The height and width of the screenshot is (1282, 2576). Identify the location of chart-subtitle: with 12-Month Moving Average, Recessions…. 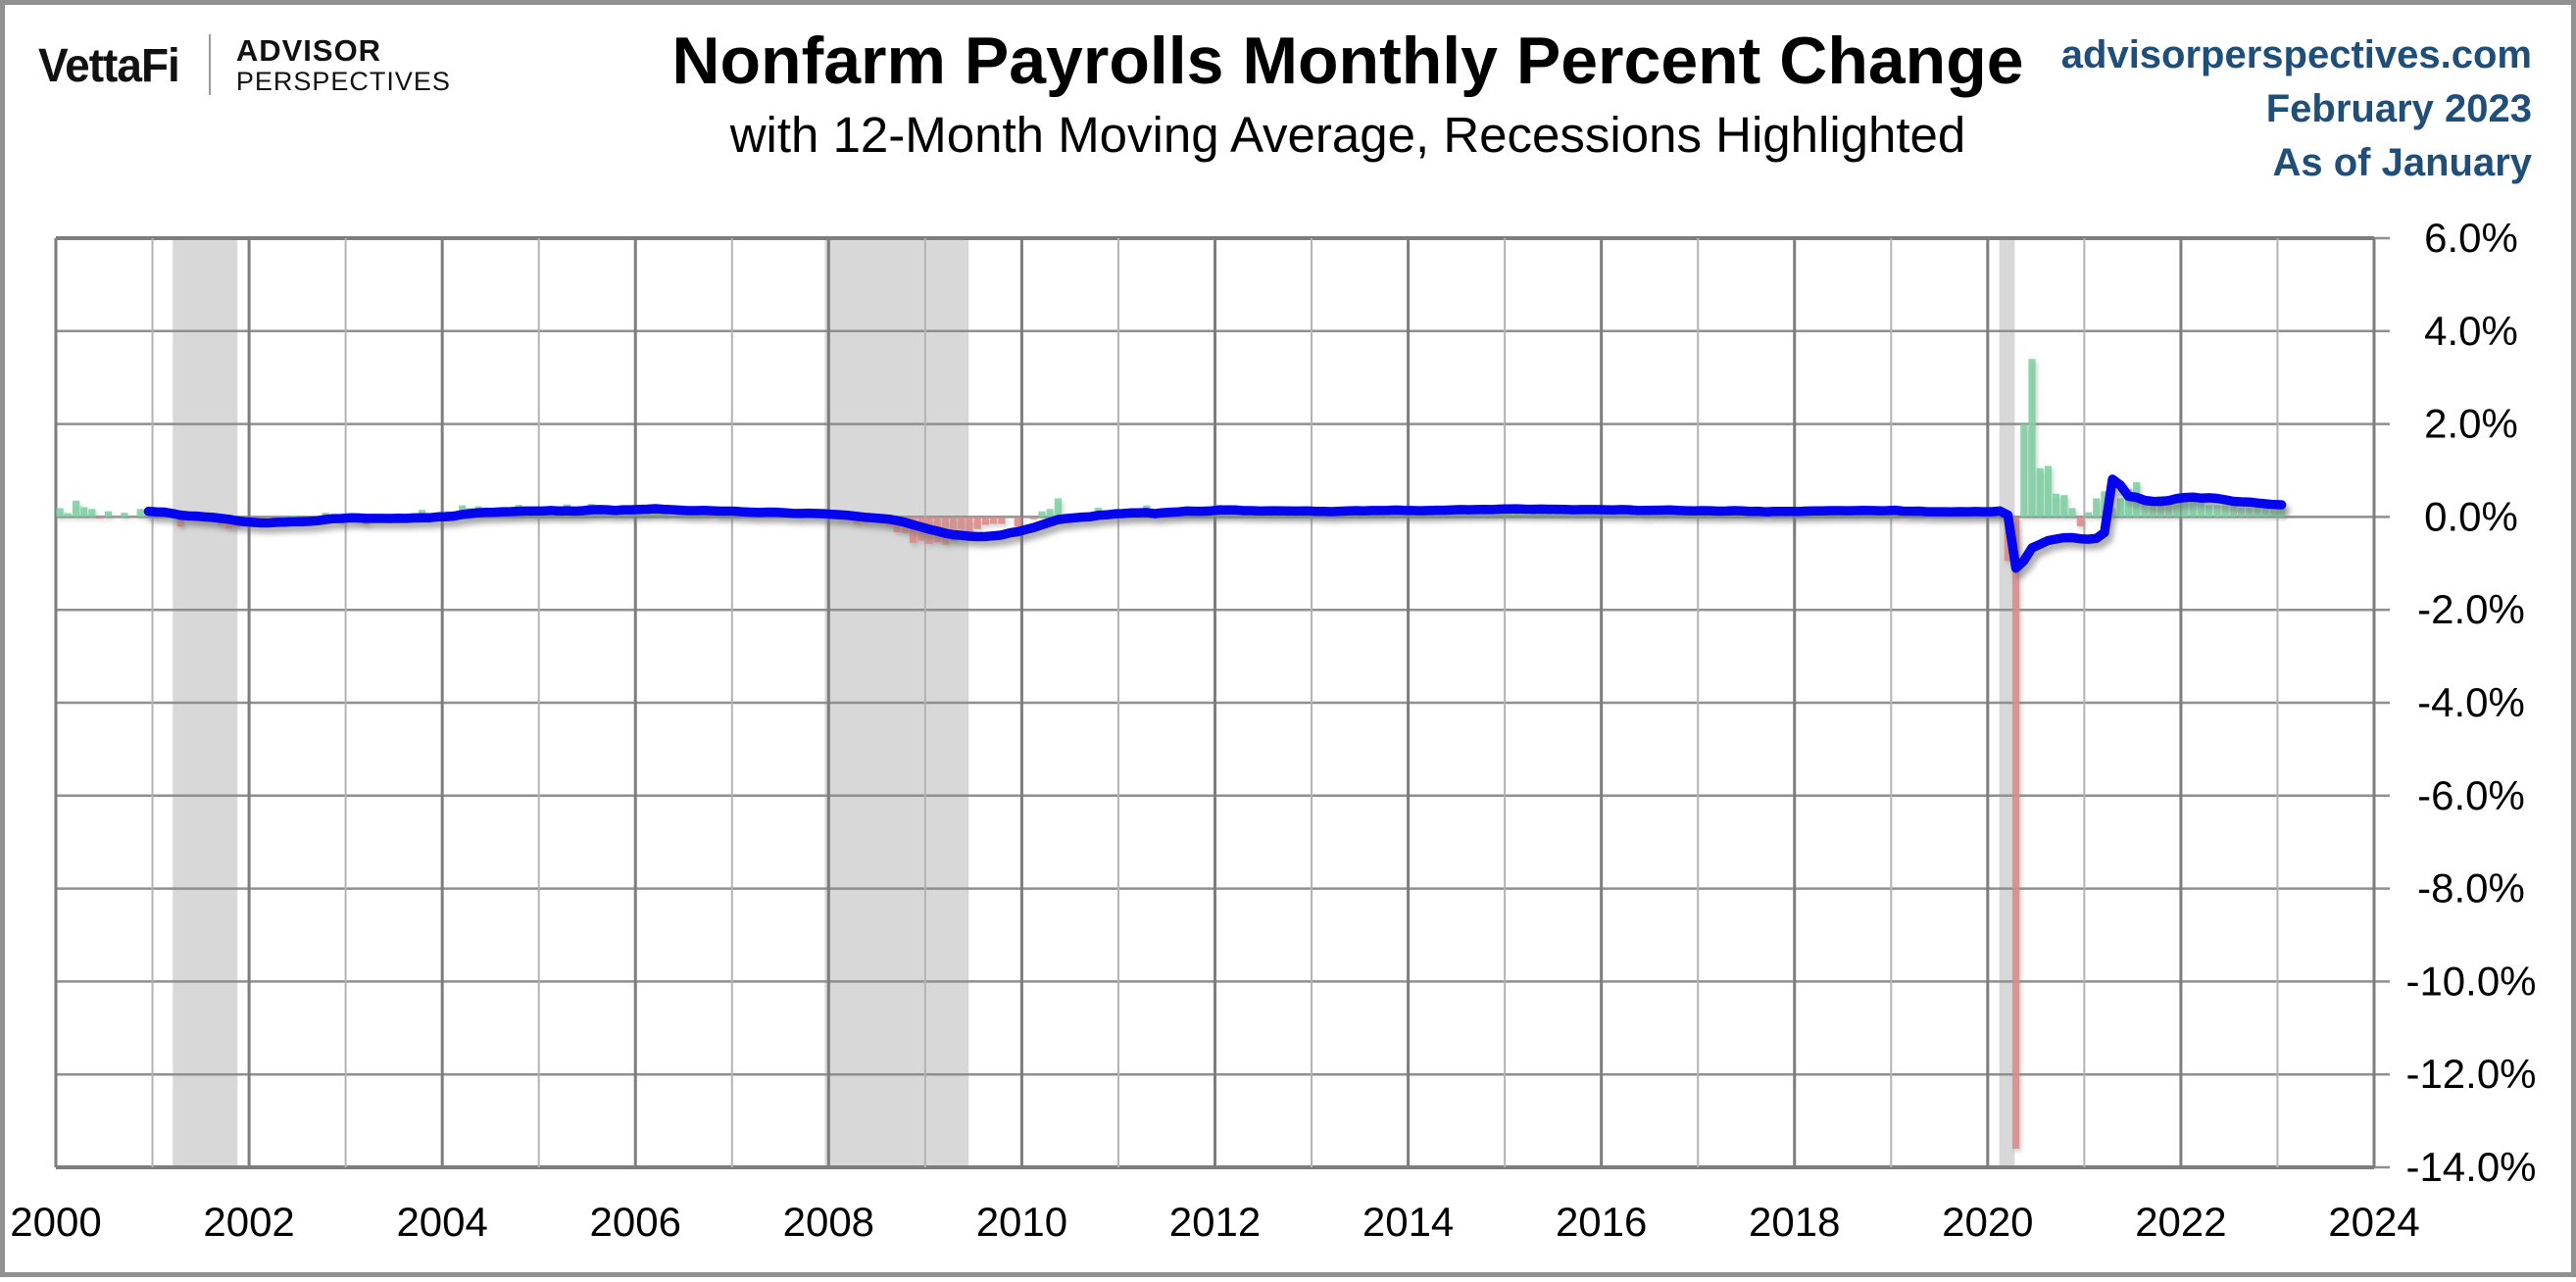
(1347, 135).